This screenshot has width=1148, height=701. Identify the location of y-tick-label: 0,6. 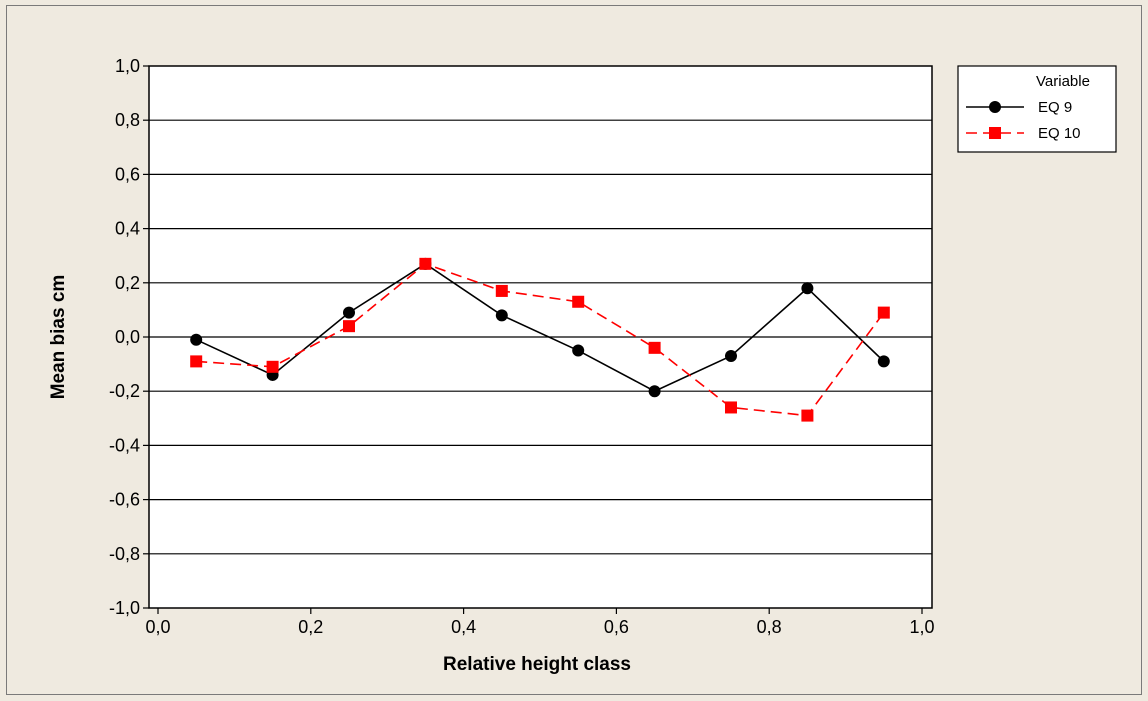
(127, 174).